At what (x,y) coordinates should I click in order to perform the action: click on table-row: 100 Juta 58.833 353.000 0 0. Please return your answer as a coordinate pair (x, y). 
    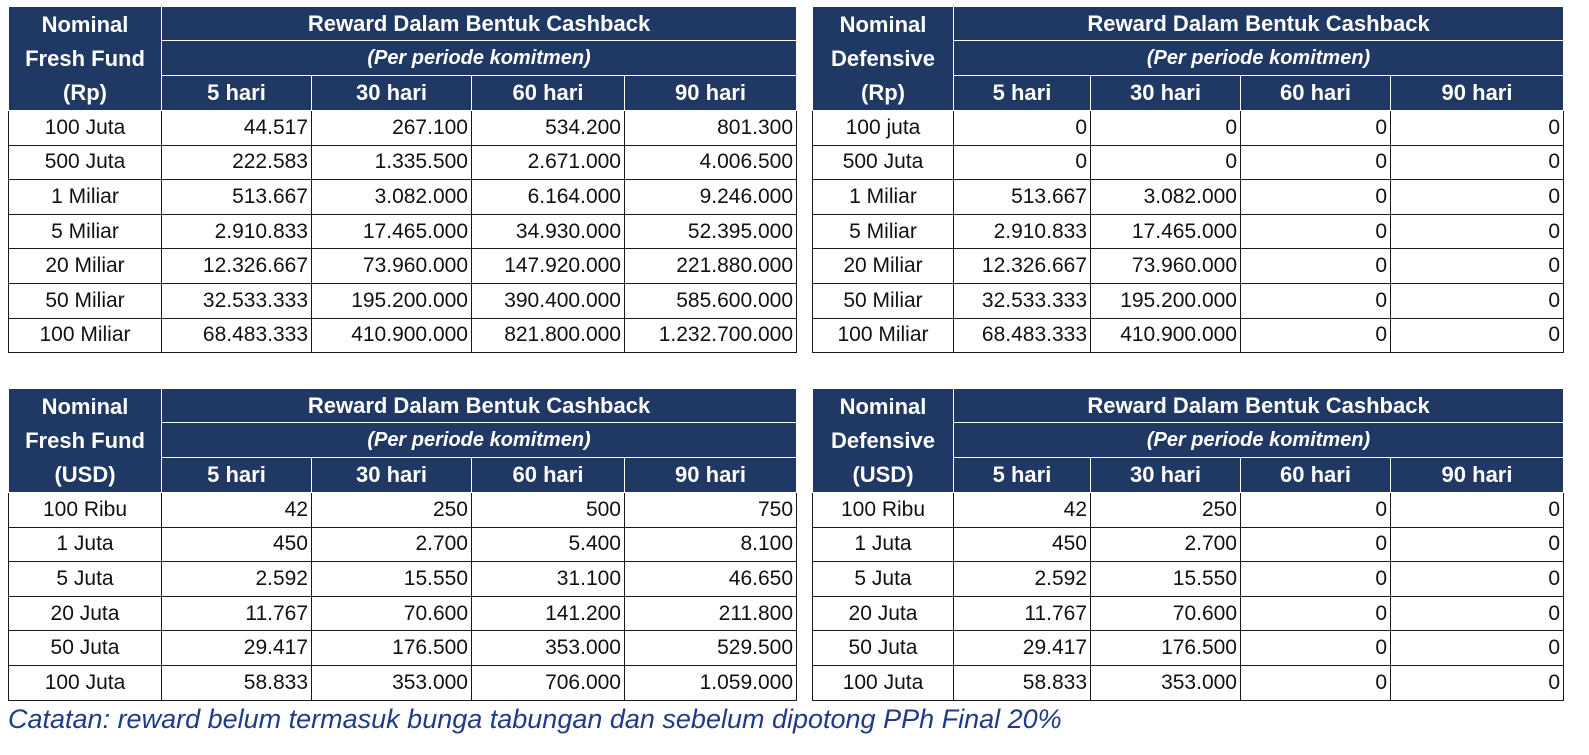
    Looking at the image, I should click on (1188, 682).